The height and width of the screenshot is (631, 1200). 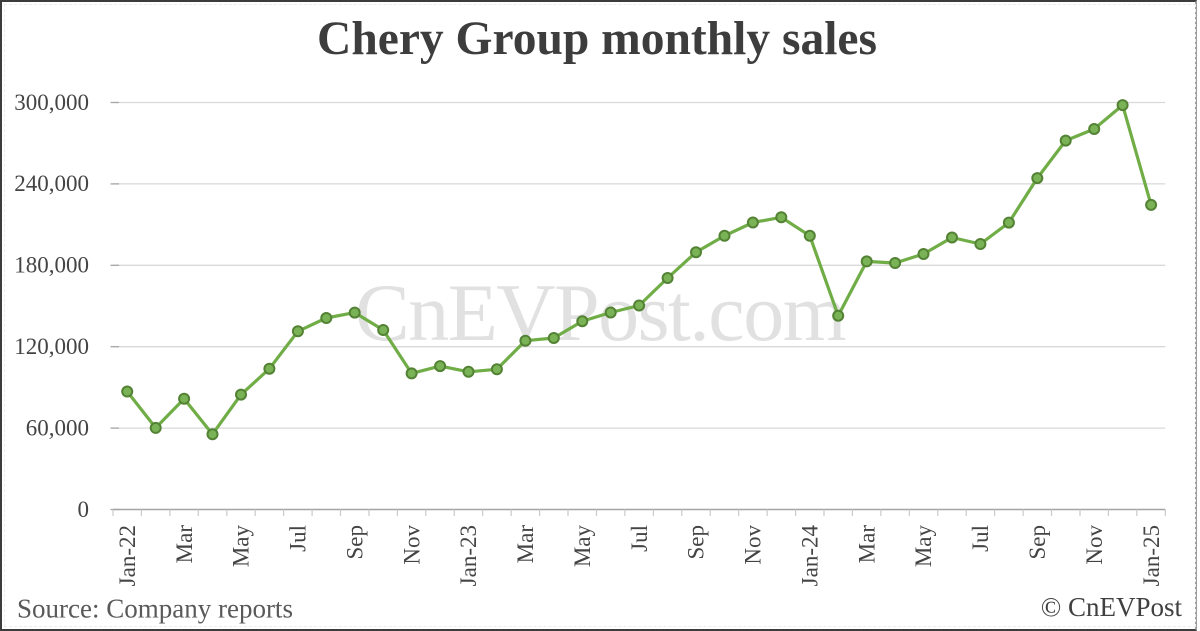 I want to click on svg-text: 180,000, so click(x=51, y=265).